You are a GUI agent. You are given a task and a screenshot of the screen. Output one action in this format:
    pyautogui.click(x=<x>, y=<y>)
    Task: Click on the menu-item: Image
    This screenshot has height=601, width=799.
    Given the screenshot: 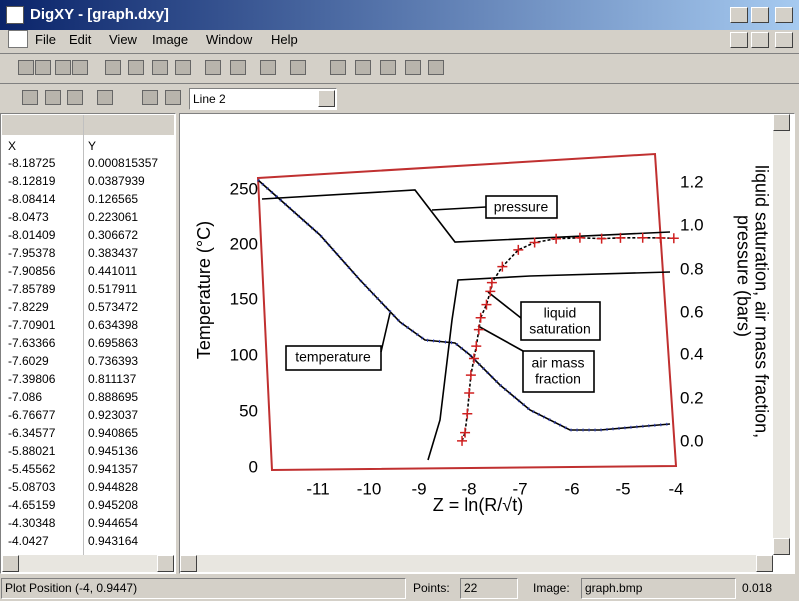 What is the action you would take?
    pyautogui.click(x=170, y=39)
    